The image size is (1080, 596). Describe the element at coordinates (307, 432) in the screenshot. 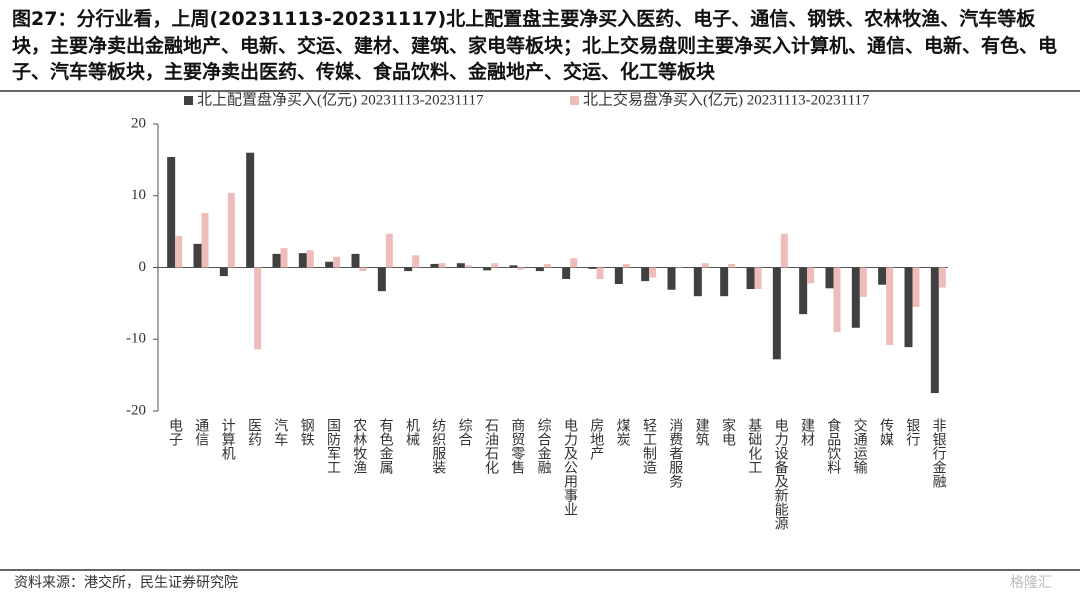

I see `x-tick-label: 钢铁` at that location.